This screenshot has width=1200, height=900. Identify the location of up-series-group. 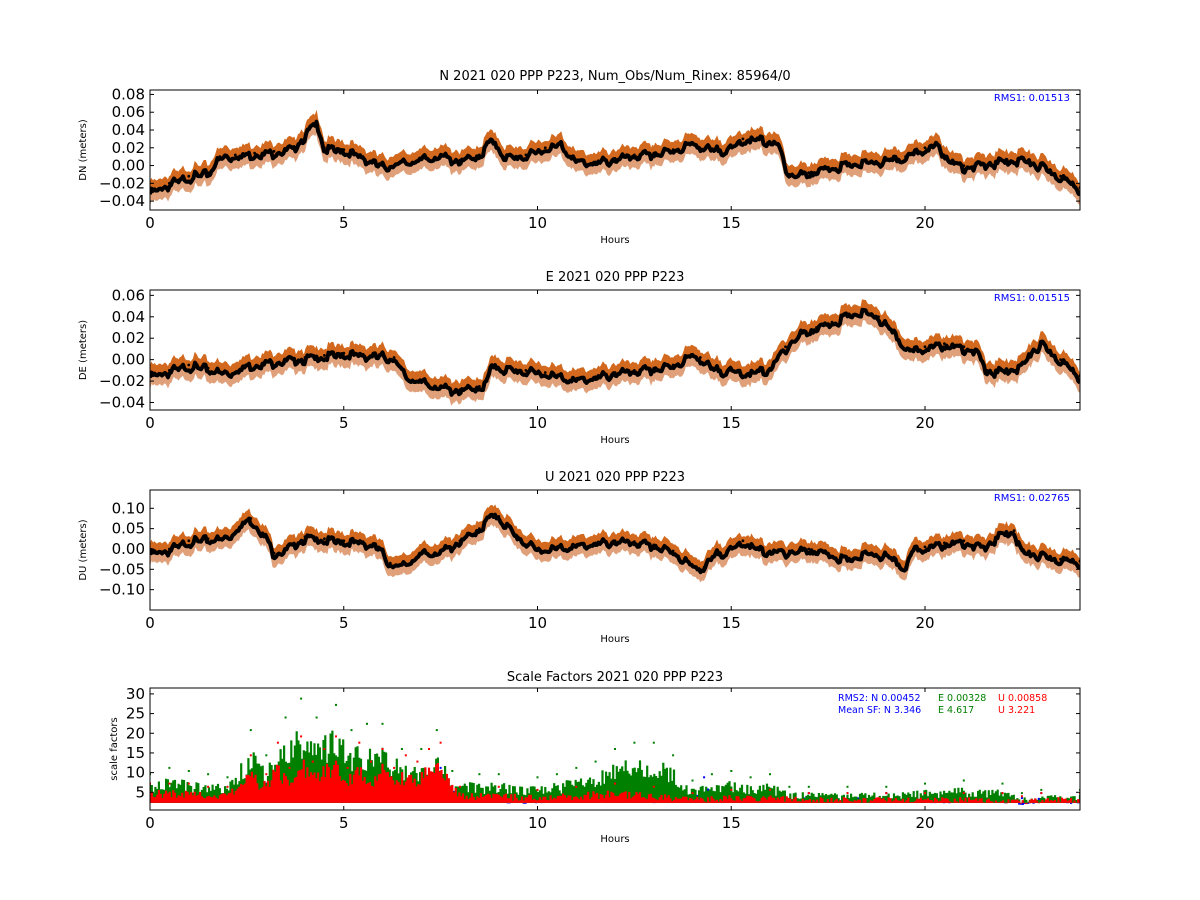
(615, 543).